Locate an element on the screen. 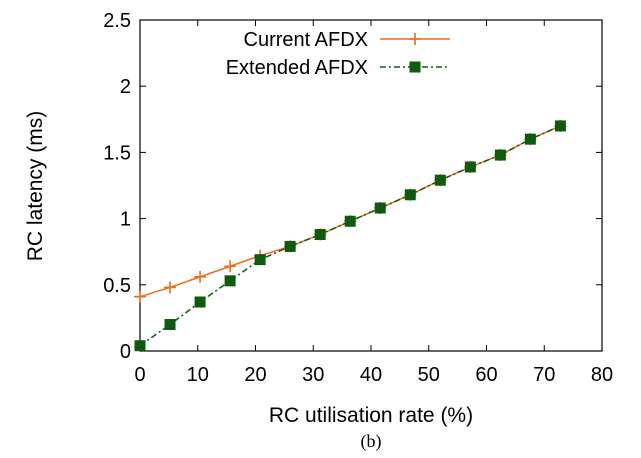  x-tick-label: 60 is located at coordinates (486, 375).